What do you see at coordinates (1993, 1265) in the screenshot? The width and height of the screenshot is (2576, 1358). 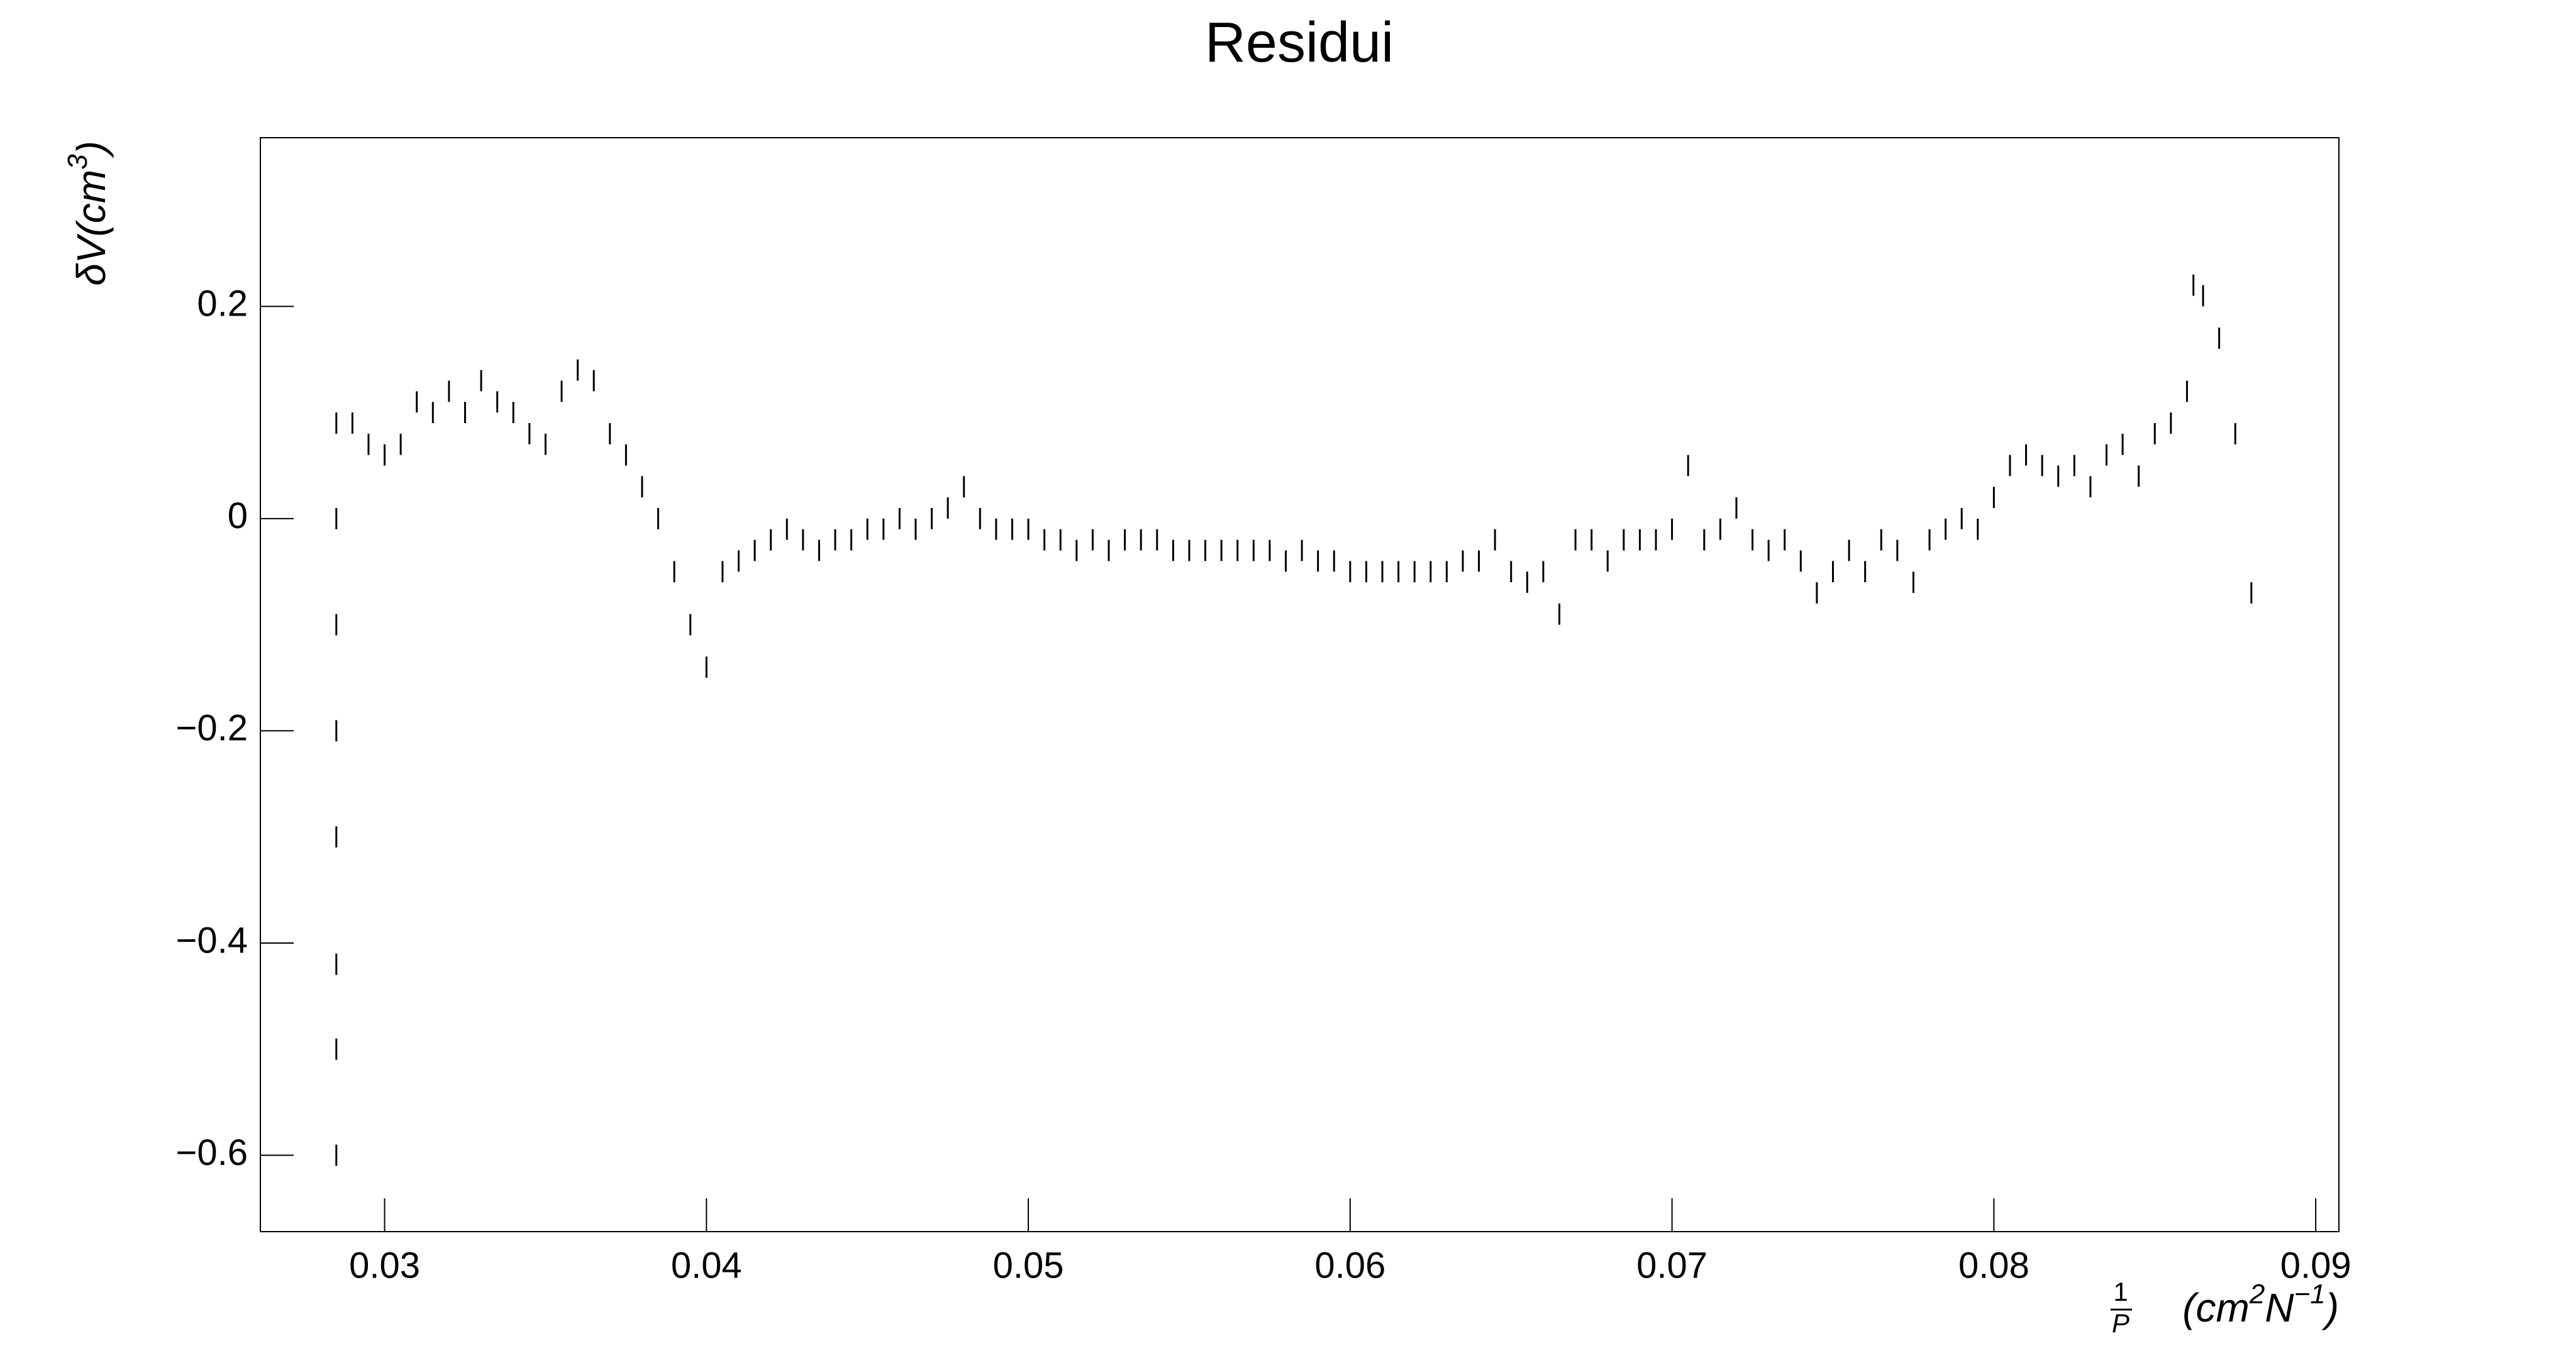 I see `x-tick-label: 0.08` at bounding box center [1993, 1265].